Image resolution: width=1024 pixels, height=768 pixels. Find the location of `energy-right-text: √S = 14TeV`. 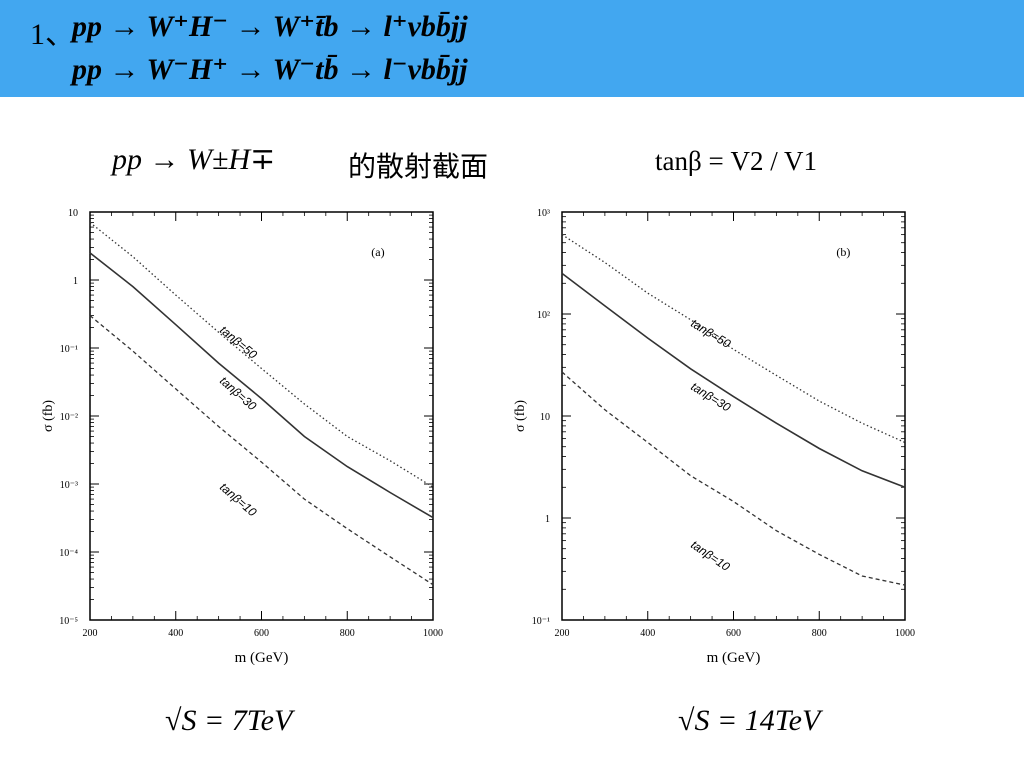

energy-right-text: √S = 14TeV is located at coordinates (749, 720).